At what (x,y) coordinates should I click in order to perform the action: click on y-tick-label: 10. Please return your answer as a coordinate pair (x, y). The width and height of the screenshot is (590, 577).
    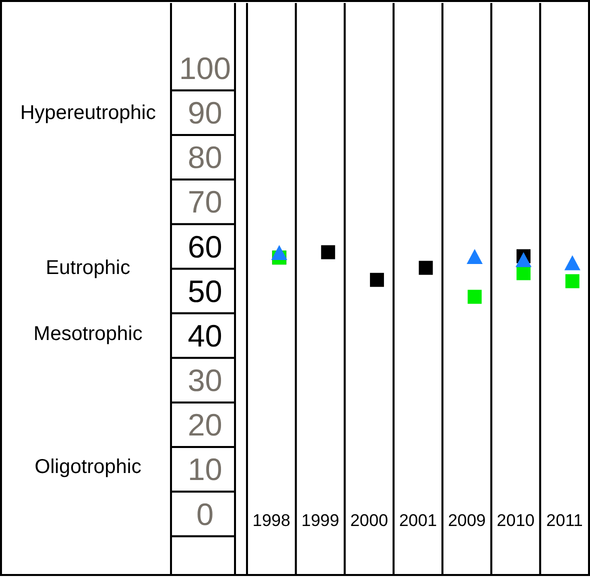
    Looking at the image, I should click on (205, 470).